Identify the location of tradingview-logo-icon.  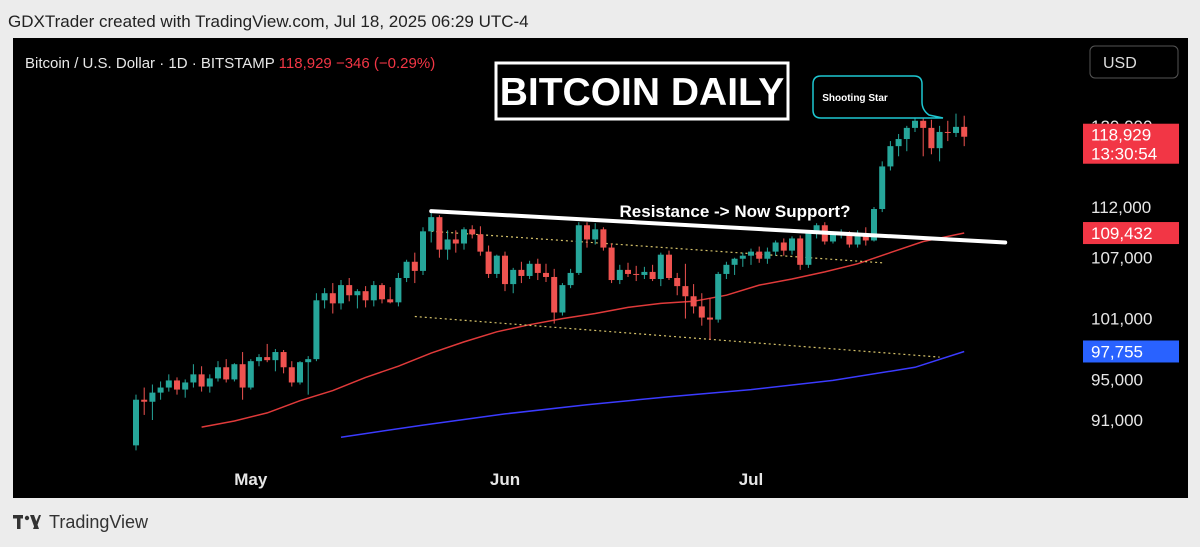
(27, 522).